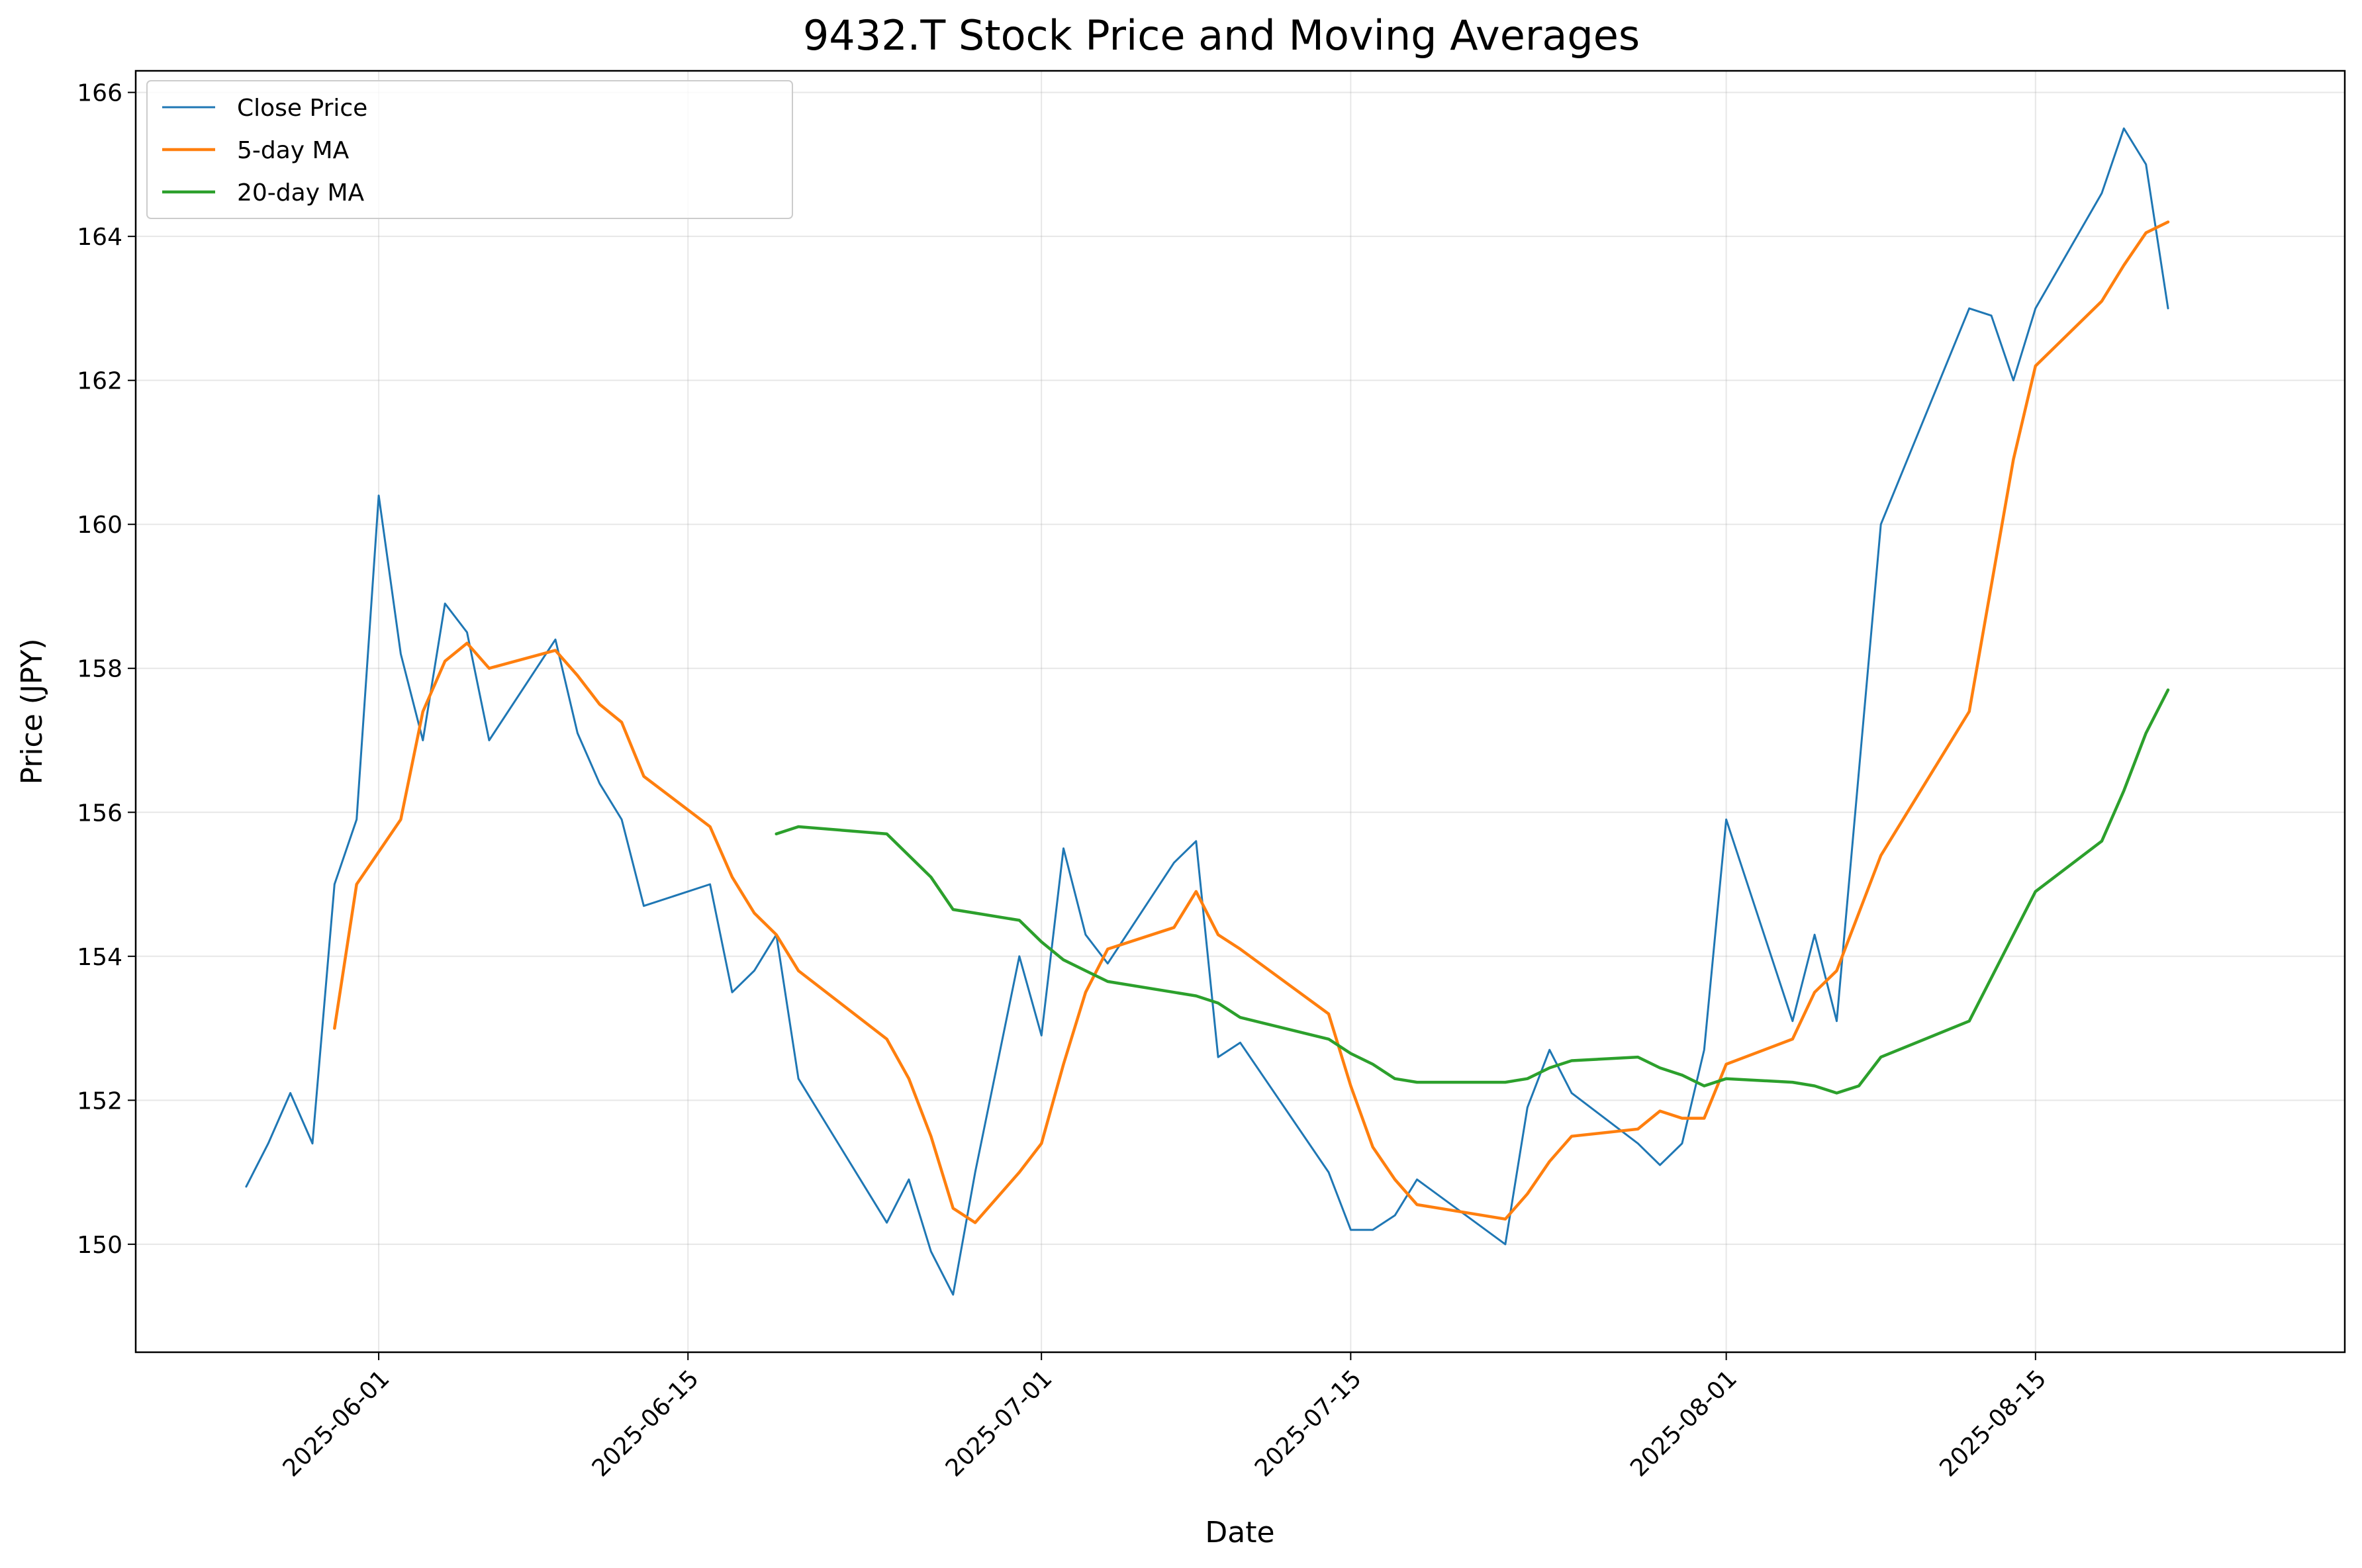 The width and height of the screenshot is (2362, 1568). What do you see at coordinates (293, 150) in the screenshot?
I see `legend-label-ma5: 5-day MA` at bounding box center [293, 150].